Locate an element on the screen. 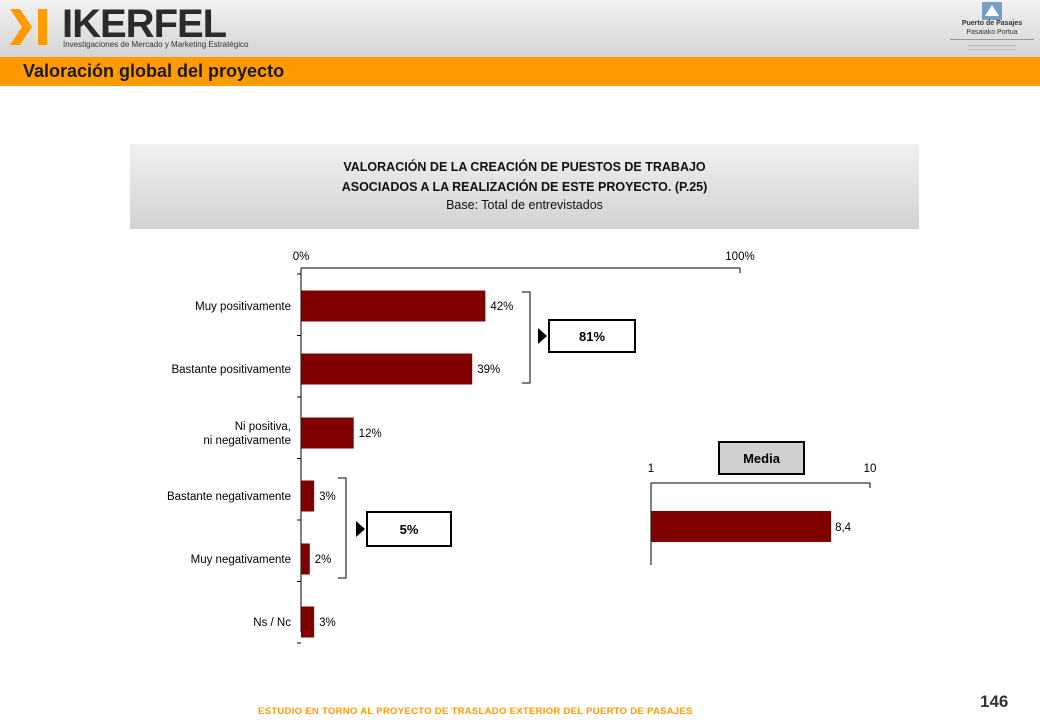 This screenshot has width=1040, height=720. page-title: Valoración global del proyecto is located at coordinates (154, 71).